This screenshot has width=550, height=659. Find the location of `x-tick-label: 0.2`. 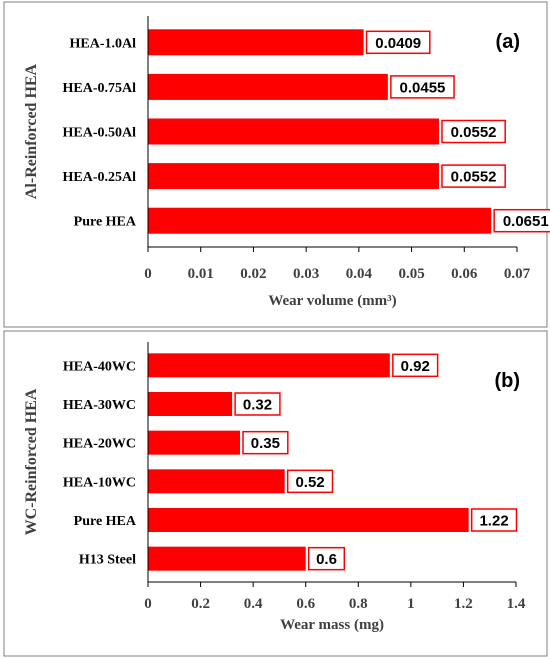

x-tick-label: 0.2 is located at coordinates (200, 604).